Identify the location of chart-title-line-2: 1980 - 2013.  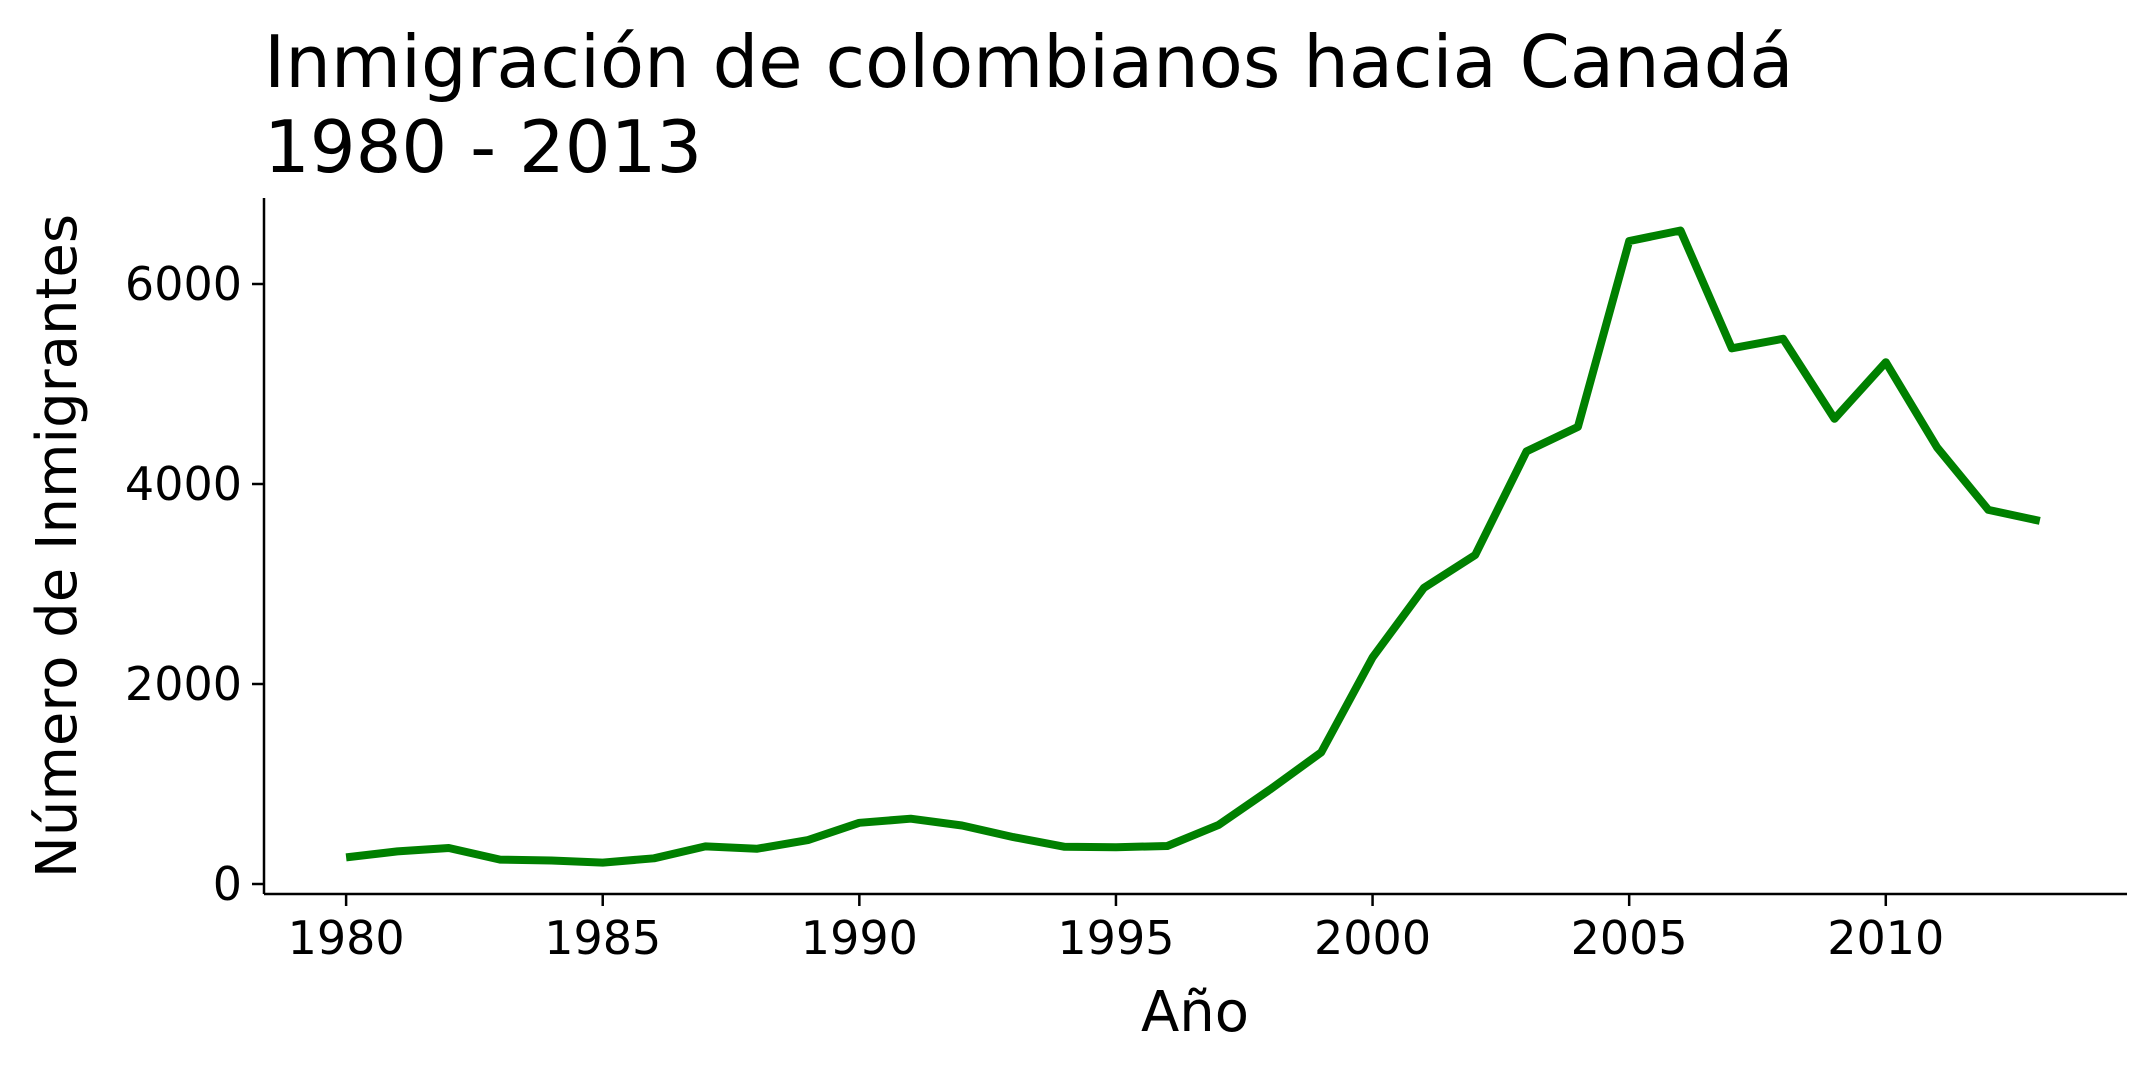
(483, 147).